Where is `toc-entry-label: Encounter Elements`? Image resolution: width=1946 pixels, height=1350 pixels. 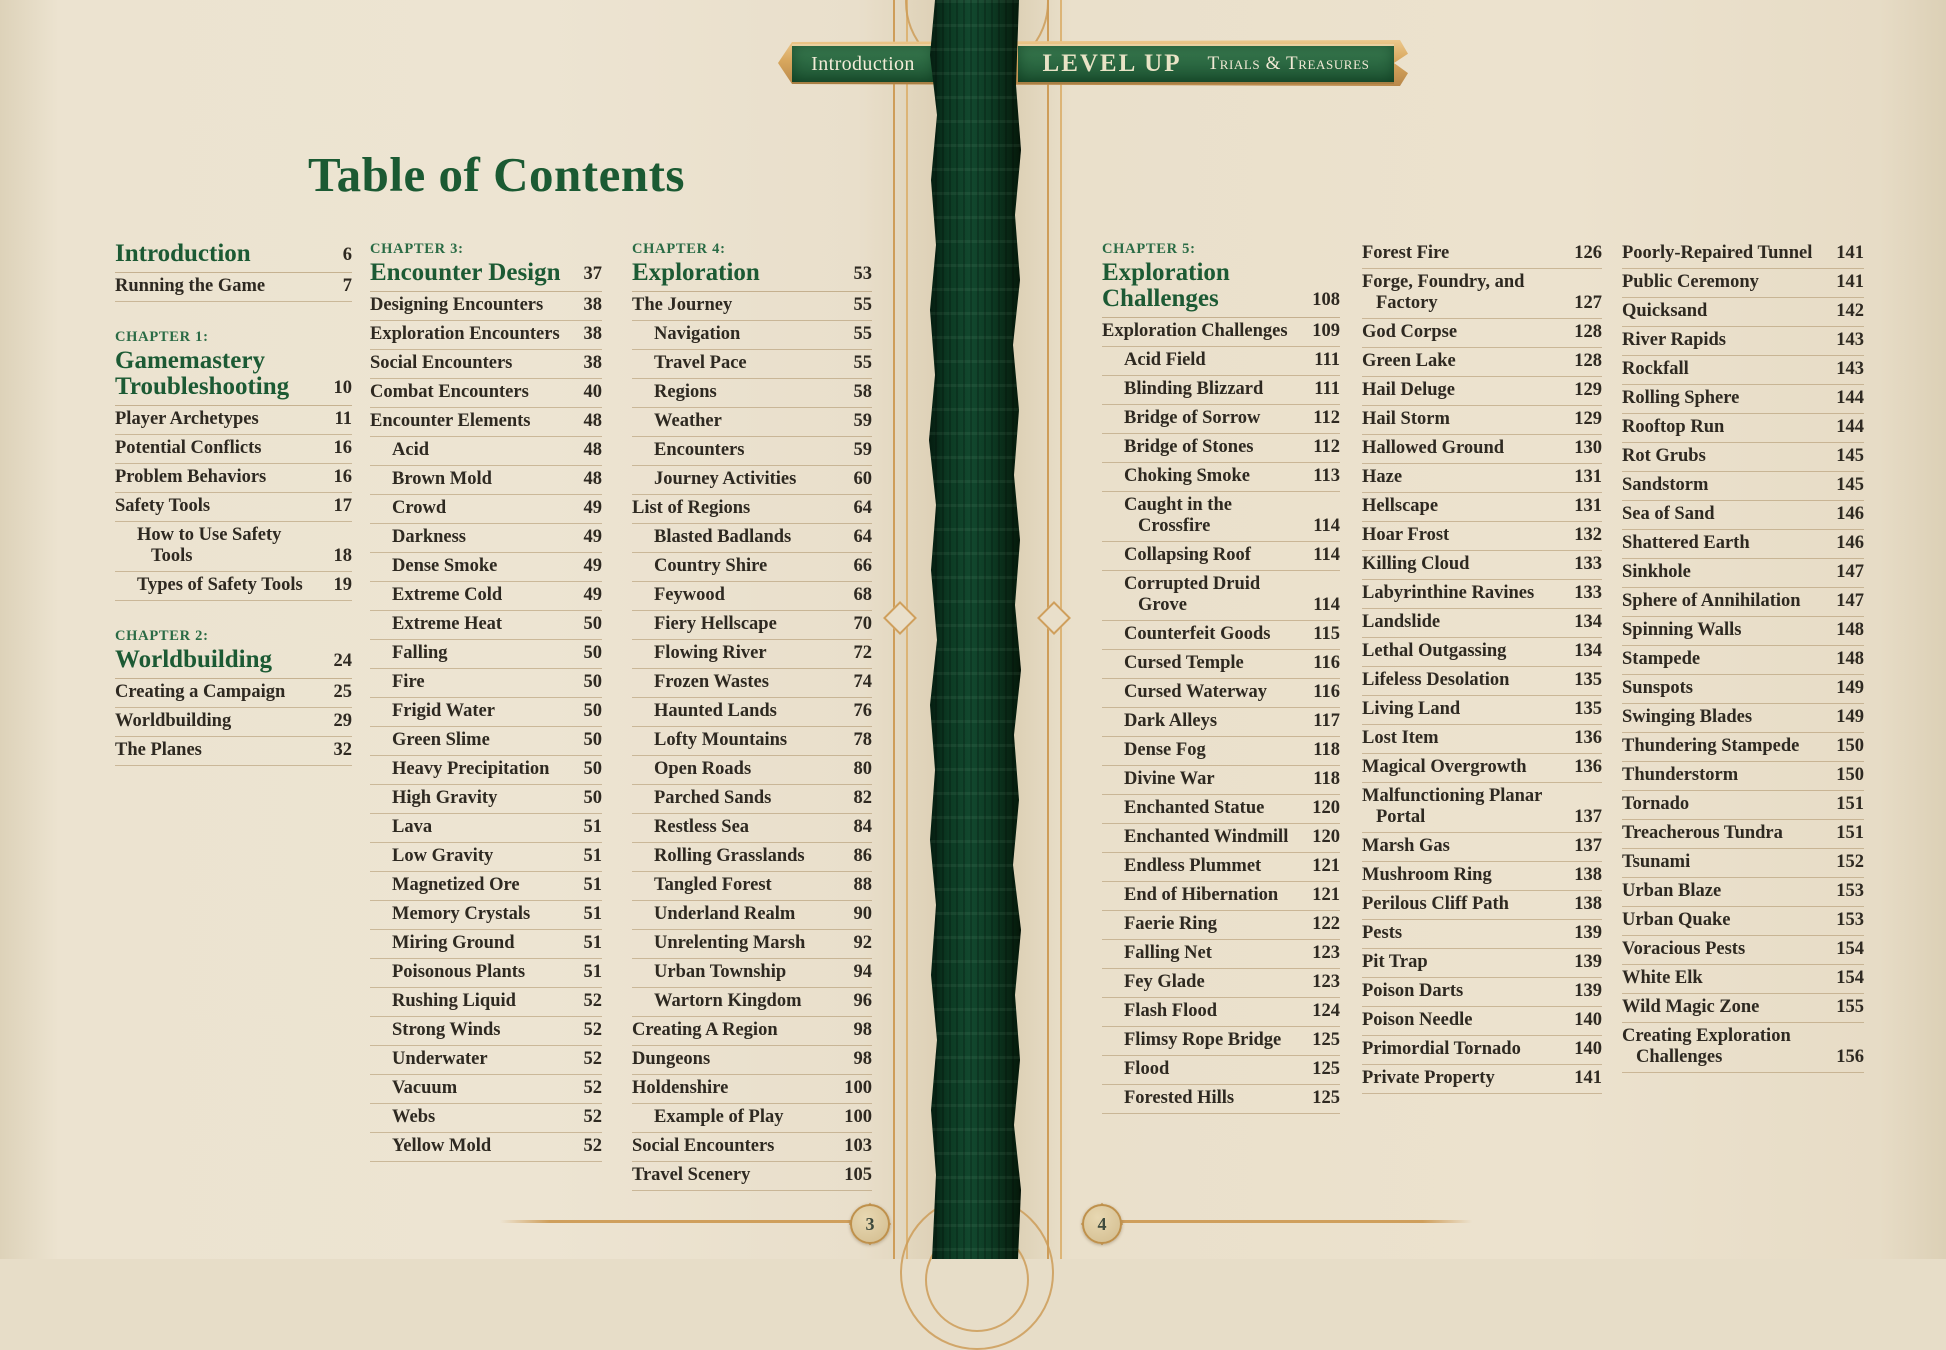 toc-entry-label: Encounter Elements is located at coordinates (450, 421).